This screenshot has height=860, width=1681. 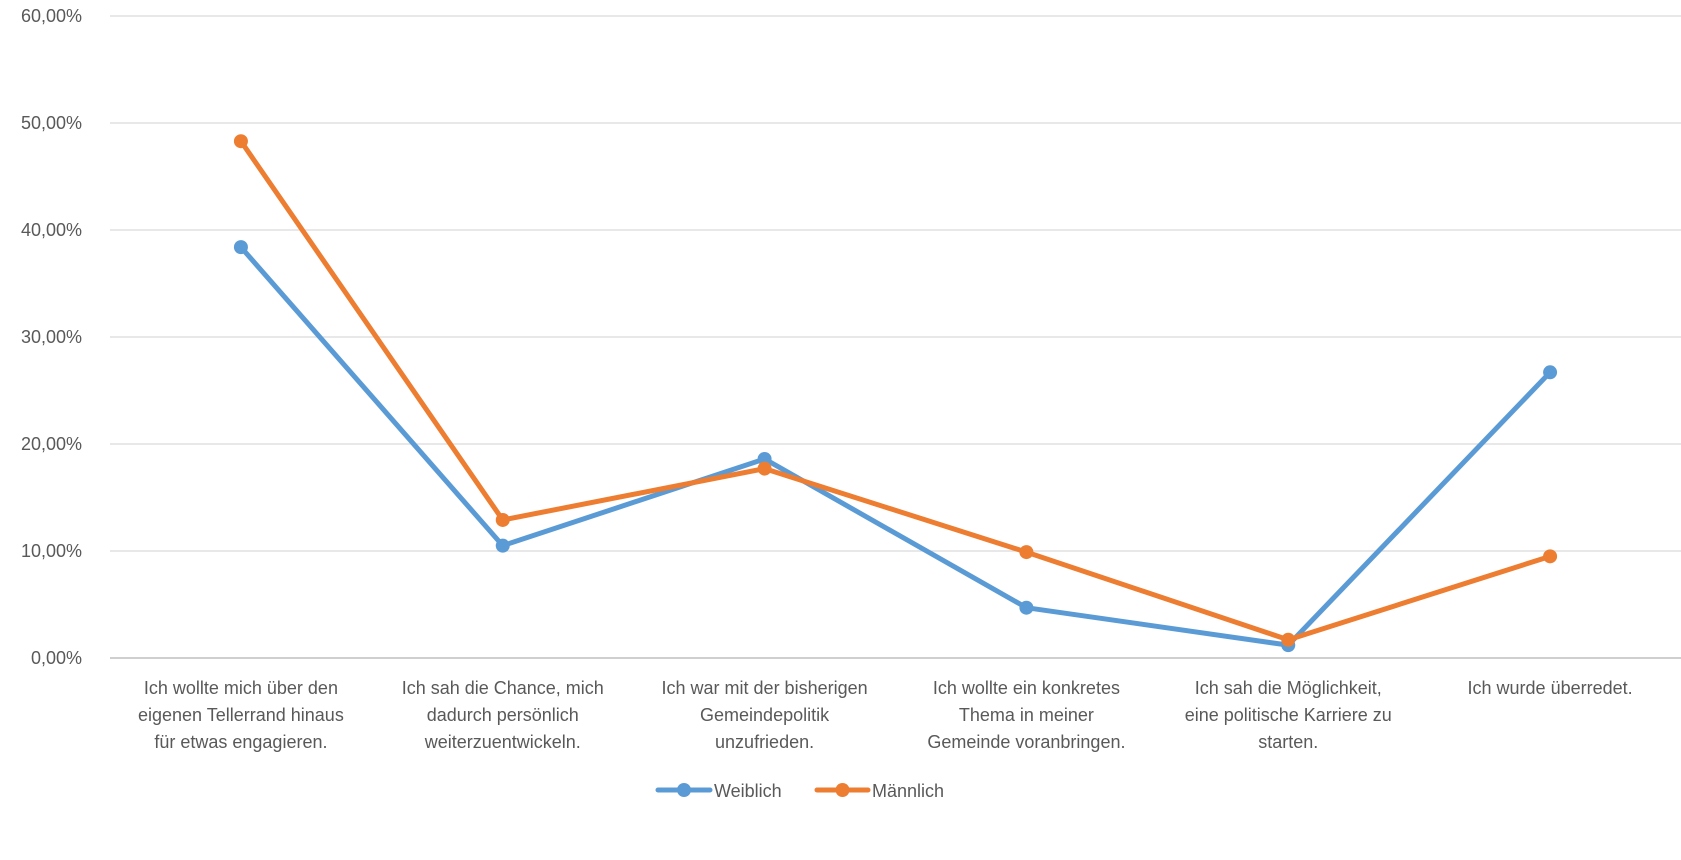 I want to click on x-tick-label-line: für etwas engagieren., so click(x=240, y=742).